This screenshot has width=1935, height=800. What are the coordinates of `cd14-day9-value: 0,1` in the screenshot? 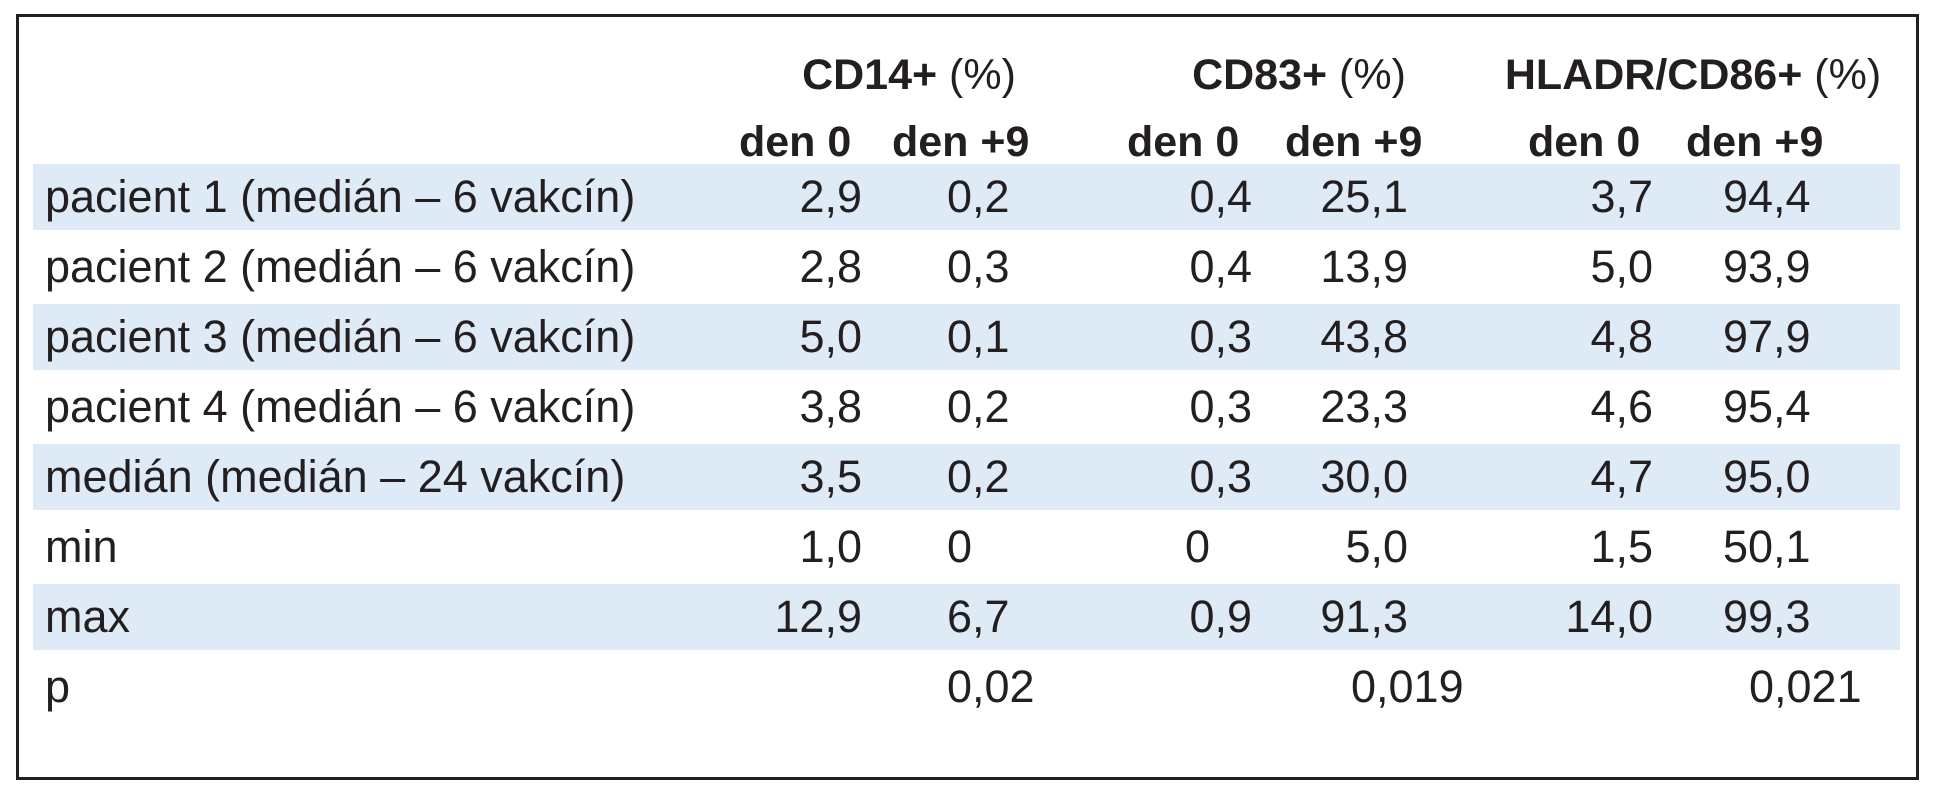 It's located at (978, 336).